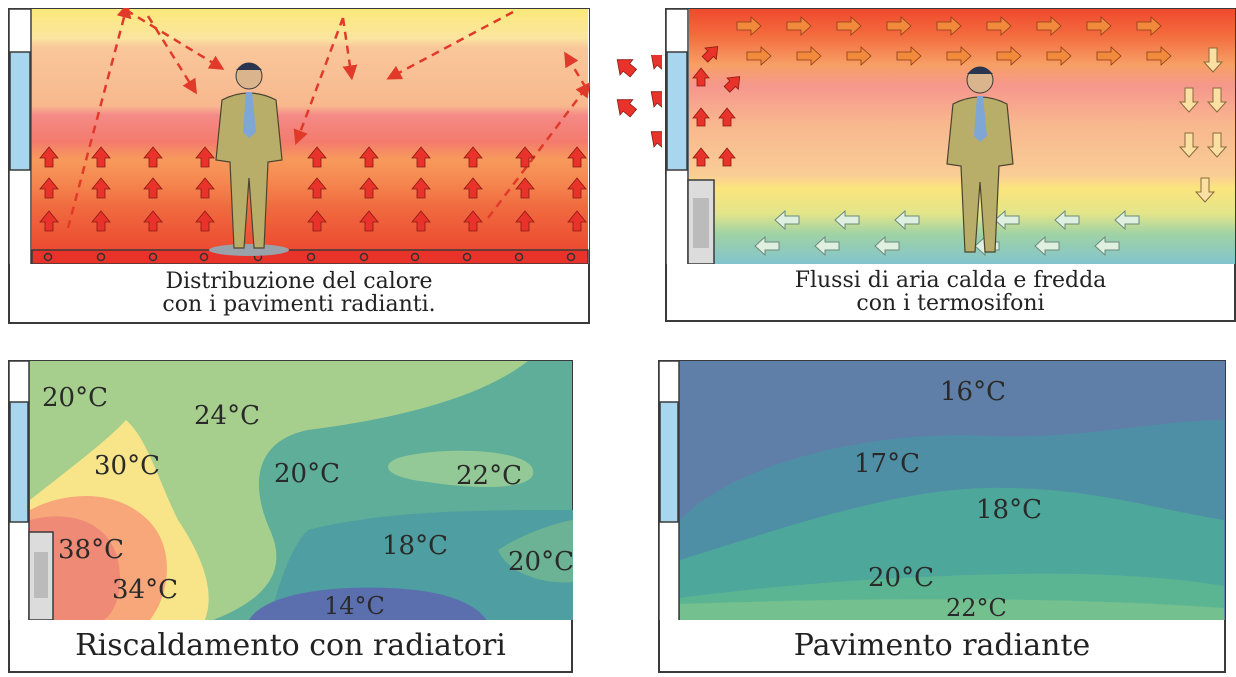 The image size is (1236, 677). What do you see at coordinates (887, 464) in the screenshot?
I see `temp-label: 17°C` at bounding box center [887, 464].